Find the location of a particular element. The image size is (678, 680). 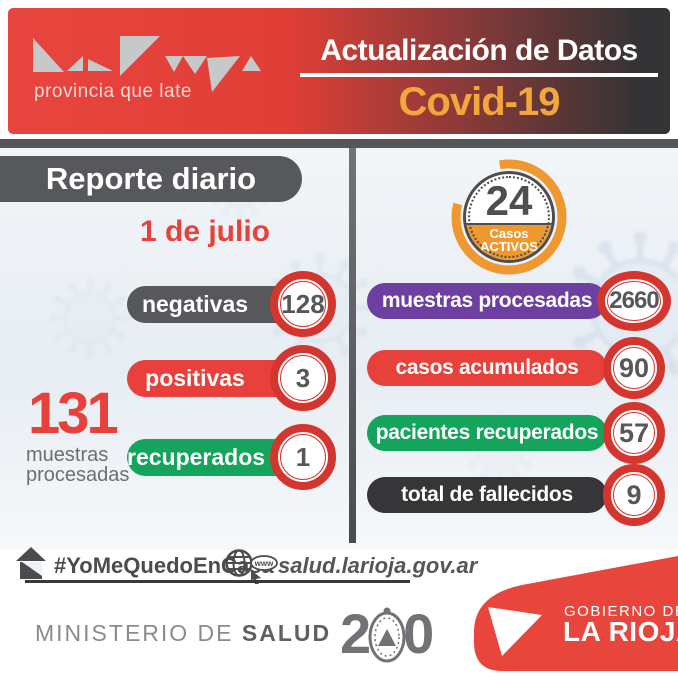

header-subtitle: Covid-19 is located at coordinates (479, 102).